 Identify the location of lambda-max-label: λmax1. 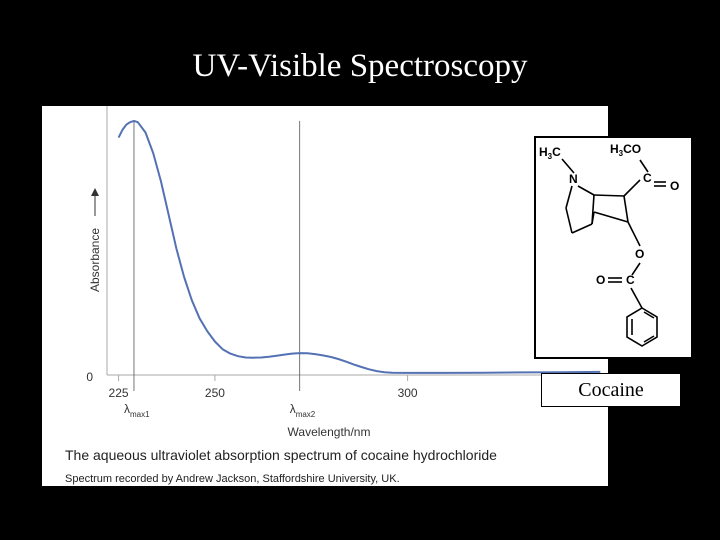
(137, 410).